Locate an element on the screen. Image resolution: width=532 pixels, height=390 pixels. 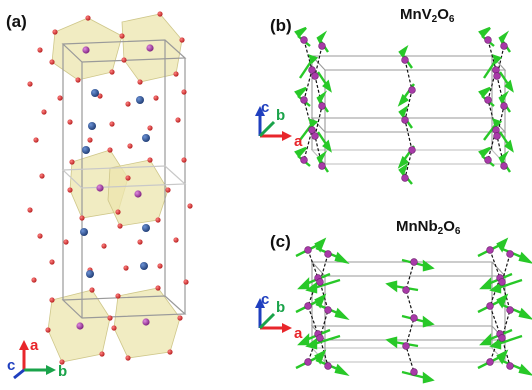
axis-triad-a: a b c is located at coordinates (37, 358).